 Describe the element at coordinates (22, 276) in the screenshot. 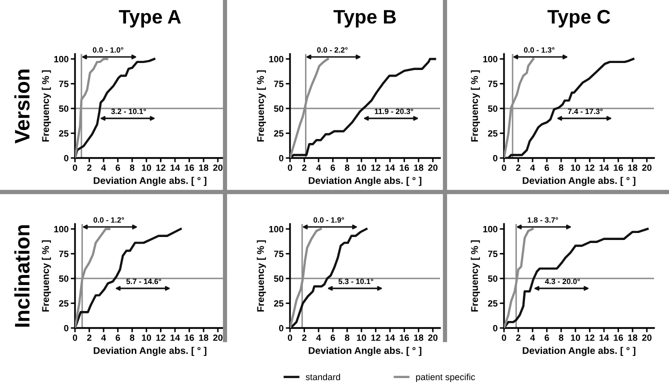

I see `text: Inclination` at that location.